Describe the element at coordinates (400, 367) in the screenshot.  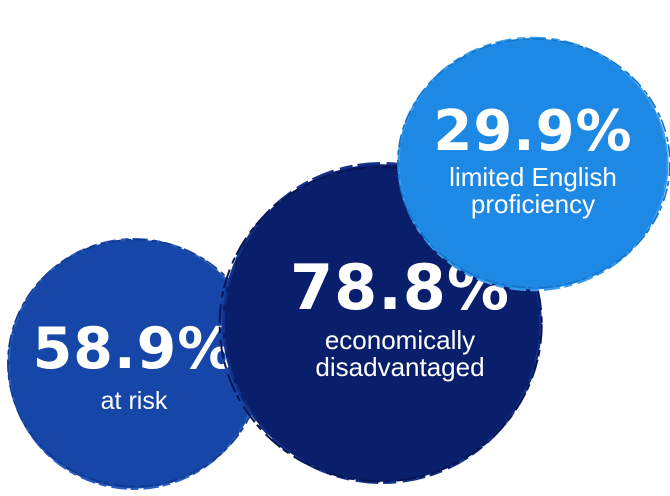
I see `economically-disadvantaged-label-line2: disadvantaged` at that location.